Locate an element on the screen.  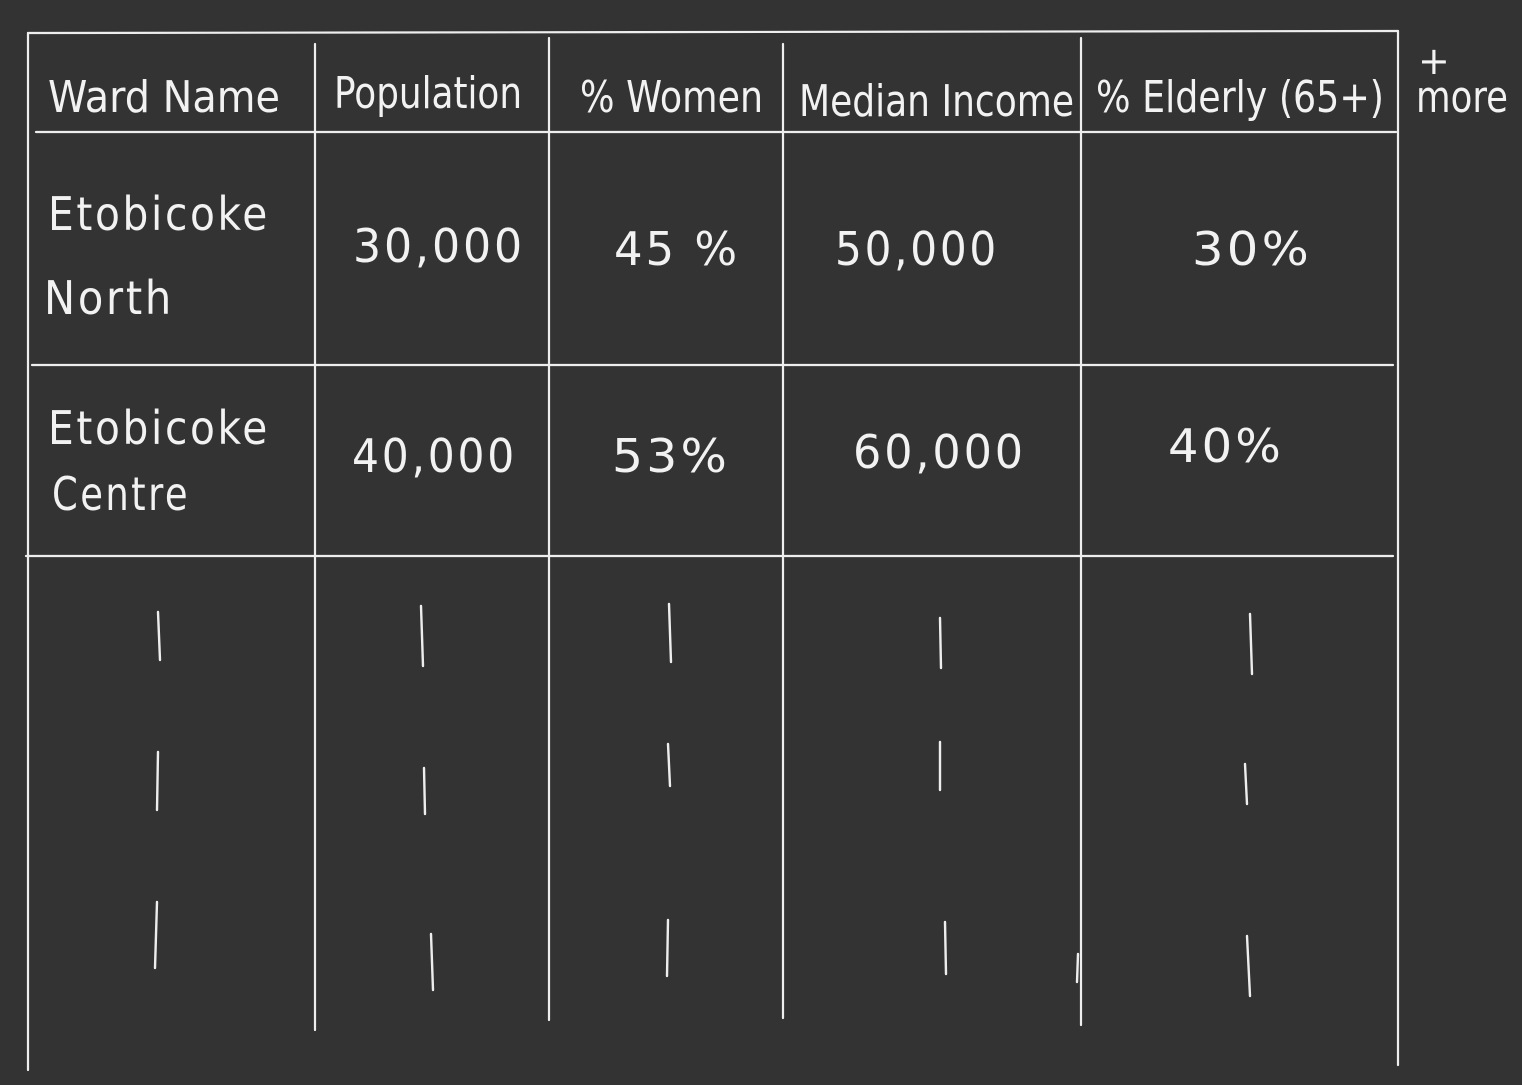
cell-elderly: 40% is located at coordinates (1226, 446).